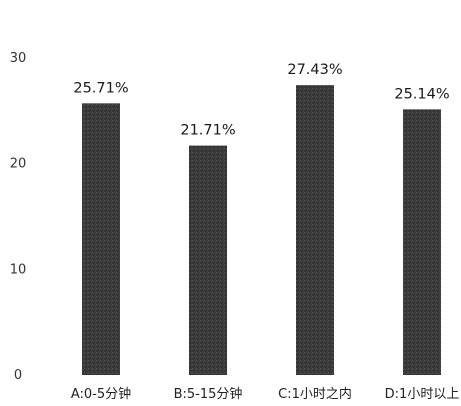  What do you see at coordinates (265, 394) in the screenshot?
I see `x-axis: A:0-5分钟 B:5-15分钟 C:1小时之内 D:1小时以上` at bounding box center [265, 394].